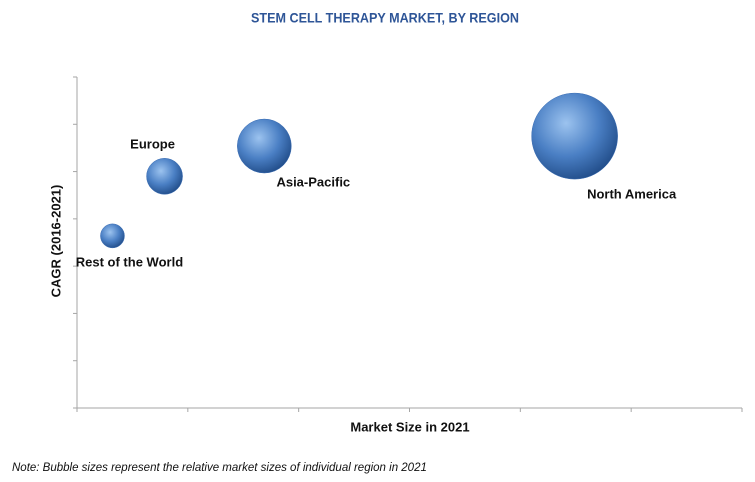 Image resolution: width=755 pixels, height=482 pixels. Describe the element at coordinates (55, 241) in the screenshot. I see `y-axis-label: CAGR (2016-2021)` at that location.